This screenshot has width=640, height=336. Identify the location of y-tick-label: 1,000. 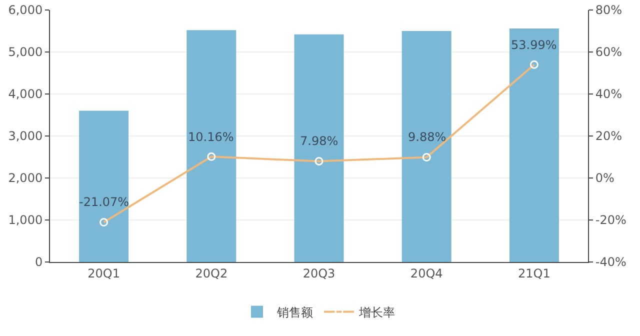
(25, 220).